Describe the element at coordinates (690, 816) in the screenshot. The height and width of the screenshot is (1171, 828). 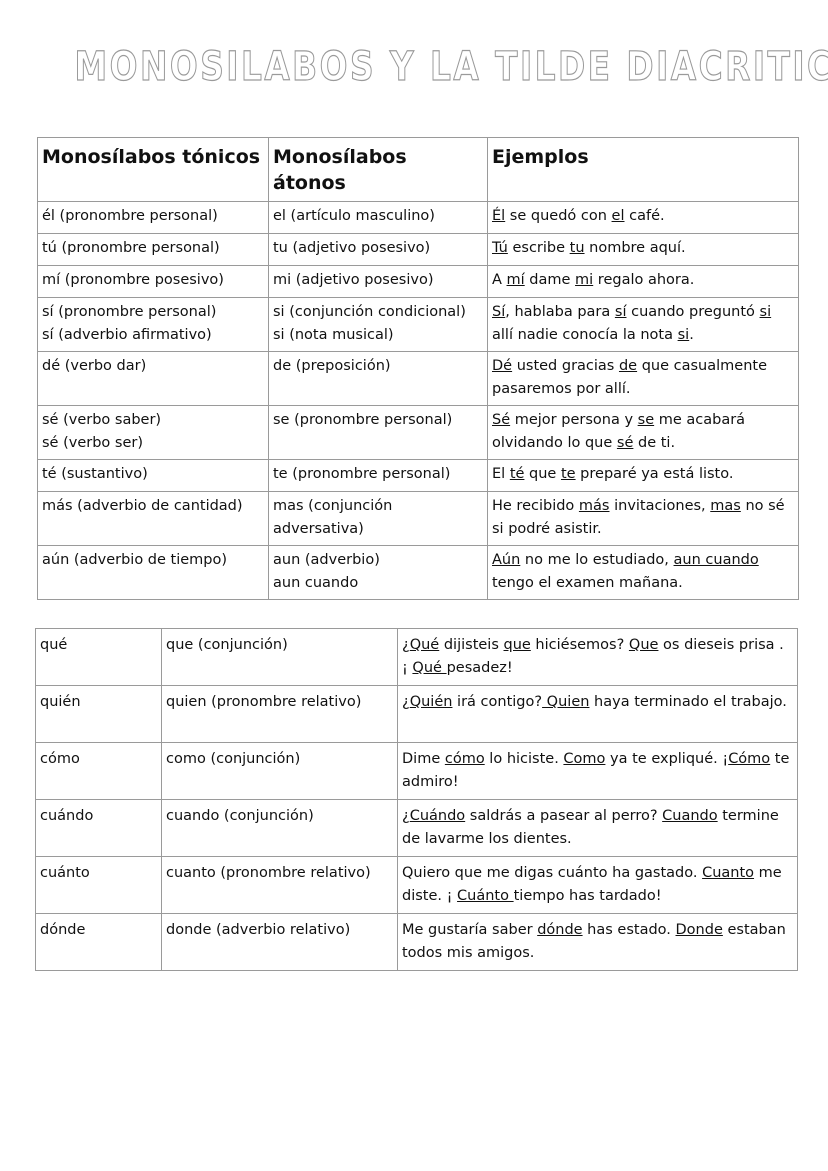
I see `underlined-word: Cuando` at that location.